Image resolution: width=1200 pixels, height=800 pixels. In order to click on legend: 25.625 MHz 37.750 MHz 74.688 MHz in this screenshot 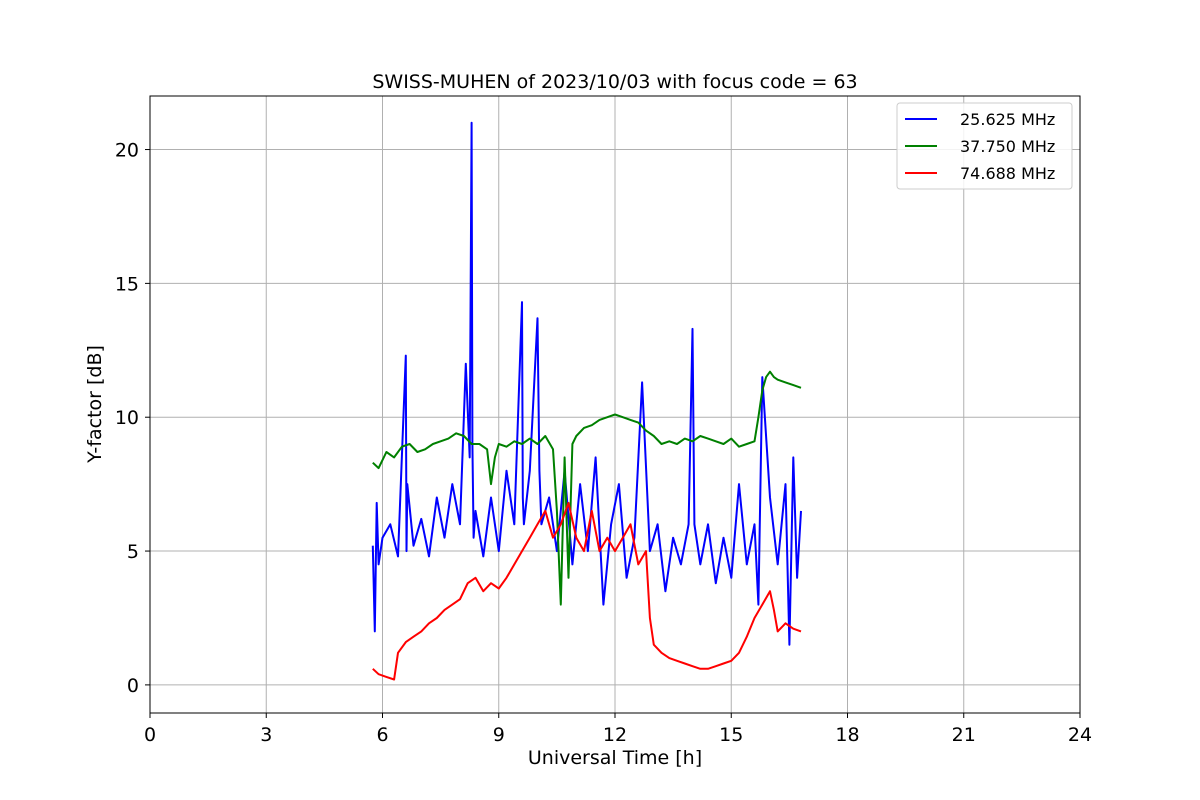, I will do `click(984, 146)`.